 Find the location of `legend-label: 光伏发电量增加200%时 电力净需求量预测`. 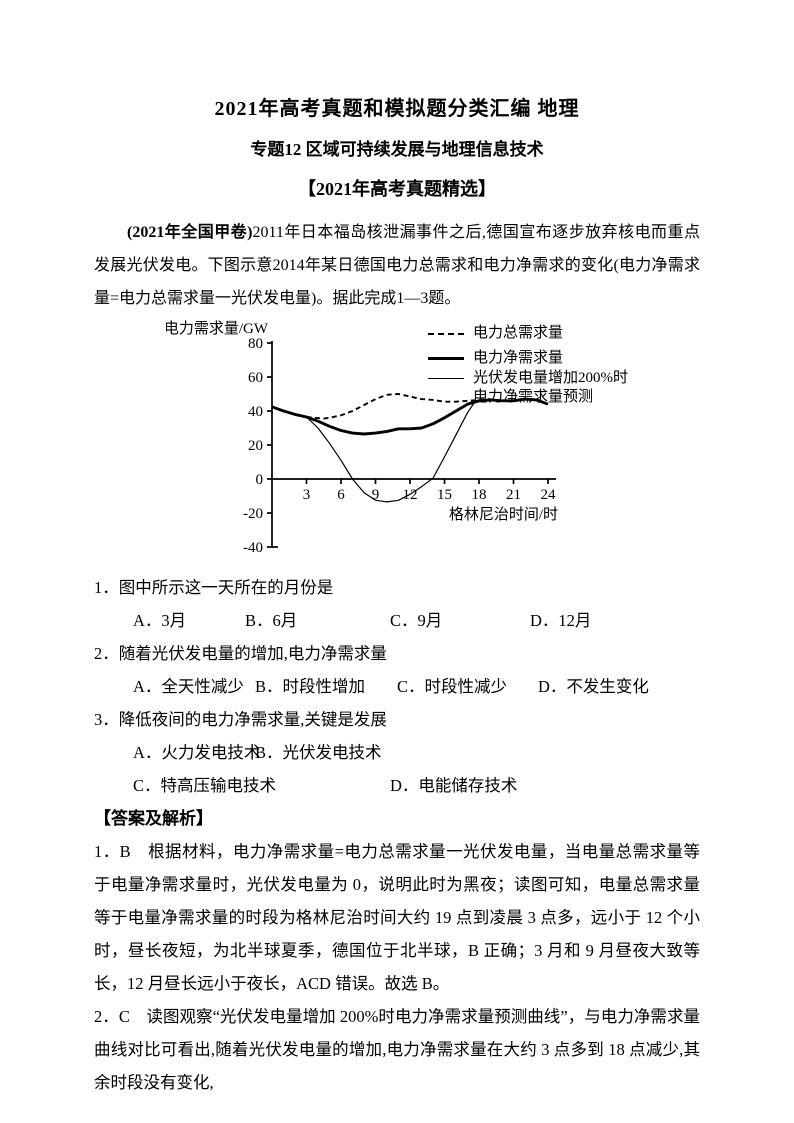

legend-label: 光伏发电量增加200%时 电力净需求量预测 is located at coordinates (550, 387).